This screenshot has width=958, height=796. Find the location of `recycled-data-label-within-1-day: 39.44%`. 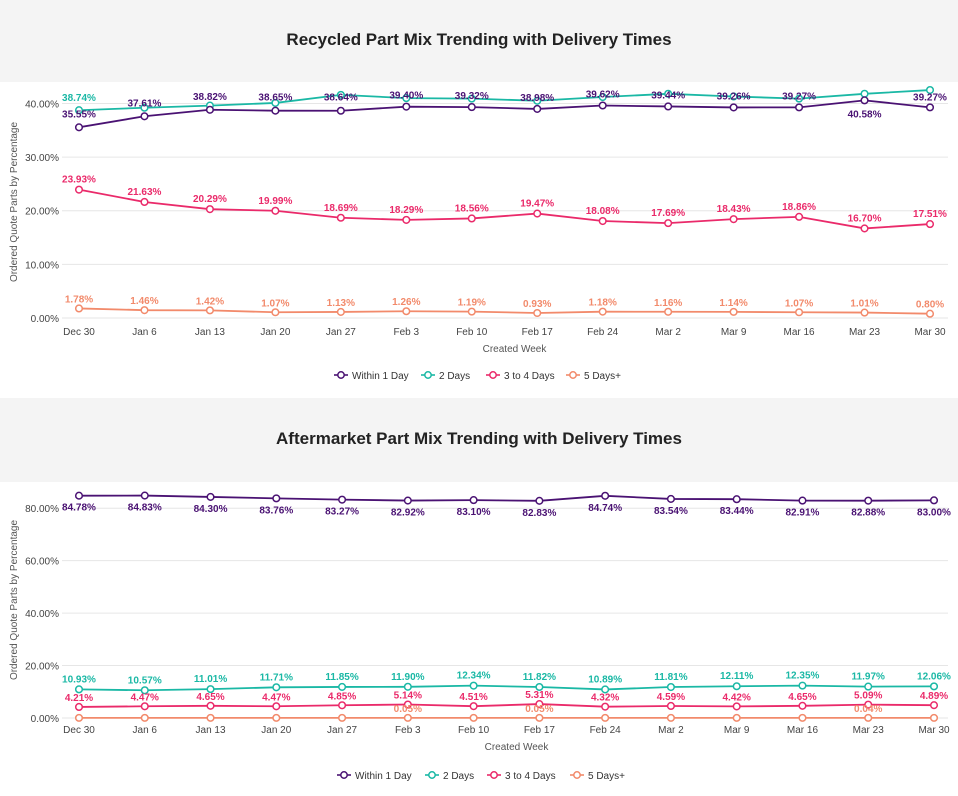

recycled-data-label-within-1-day: 39.44% is located at coordinates (668, 95).